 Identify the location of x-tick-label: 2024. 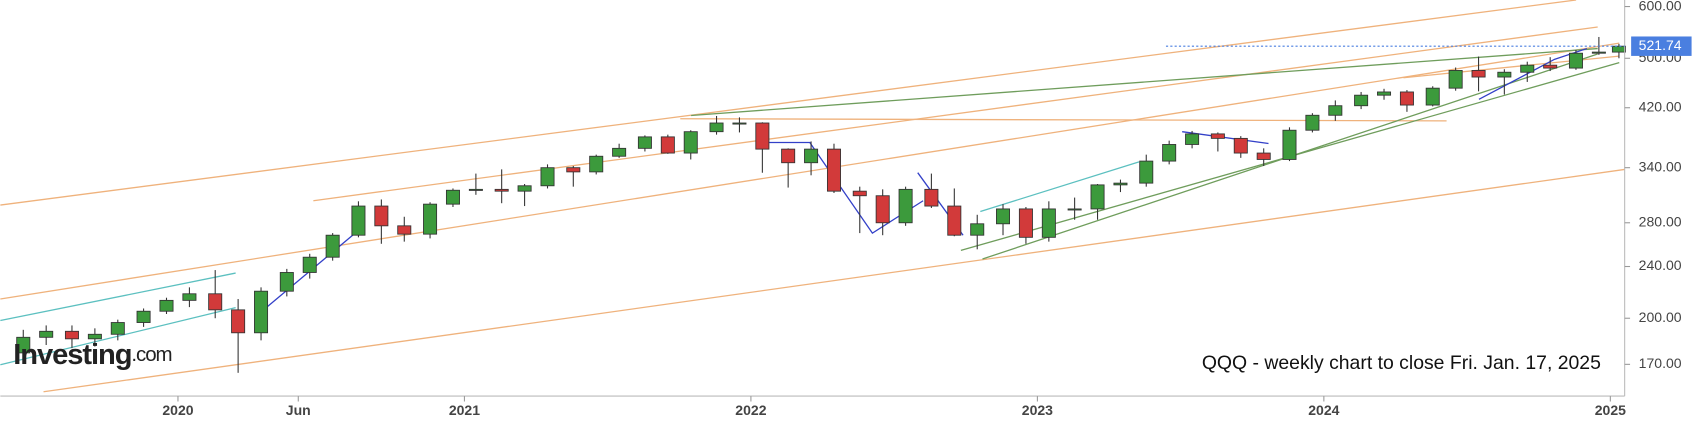
(1323, 410).